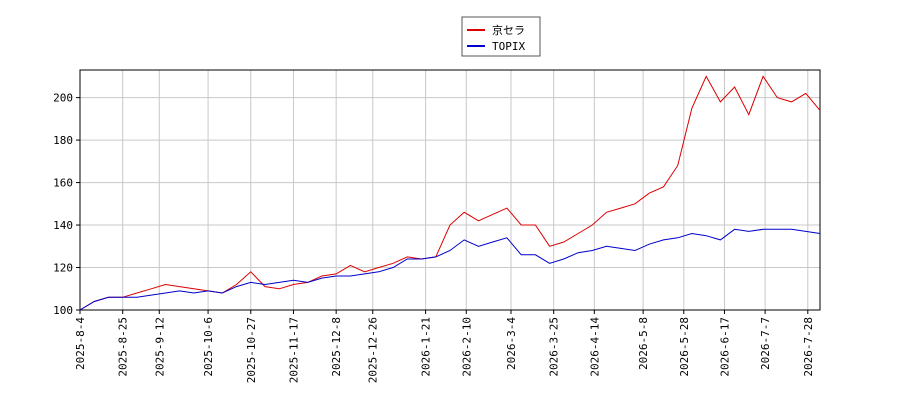  I want to click on x-tick-label: 2026-5-8, so click(643, 343).